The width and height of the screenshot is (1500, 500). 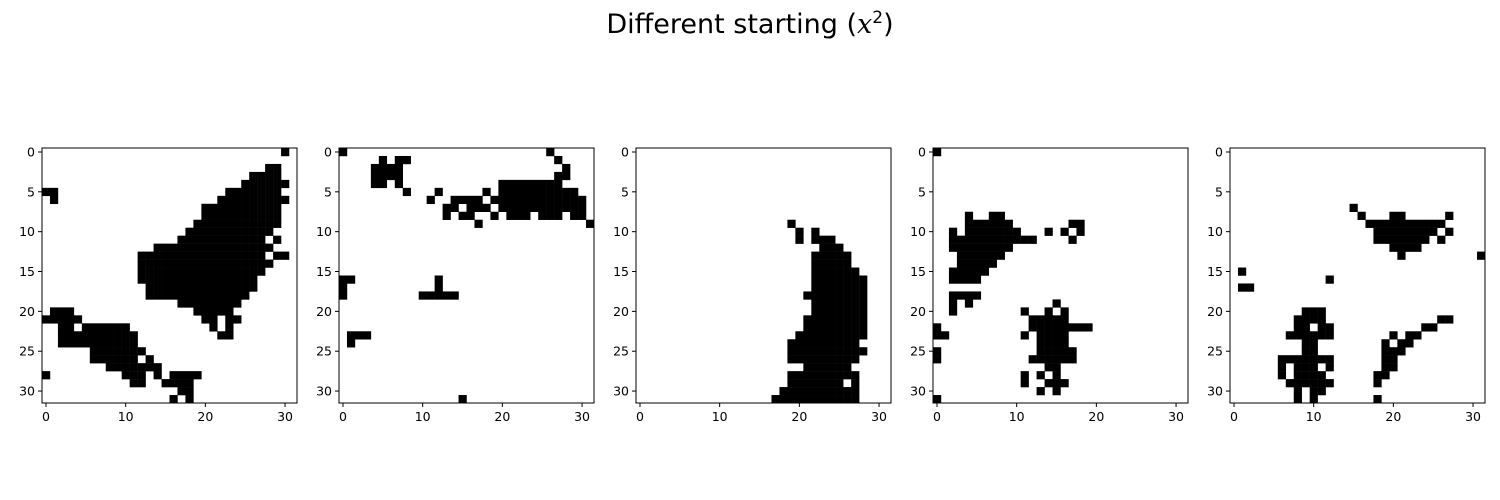 What do you see at coordinates (922, 151) in the screenshot?
I see `y-tick-label: 0` at bounding box center [922, 151].